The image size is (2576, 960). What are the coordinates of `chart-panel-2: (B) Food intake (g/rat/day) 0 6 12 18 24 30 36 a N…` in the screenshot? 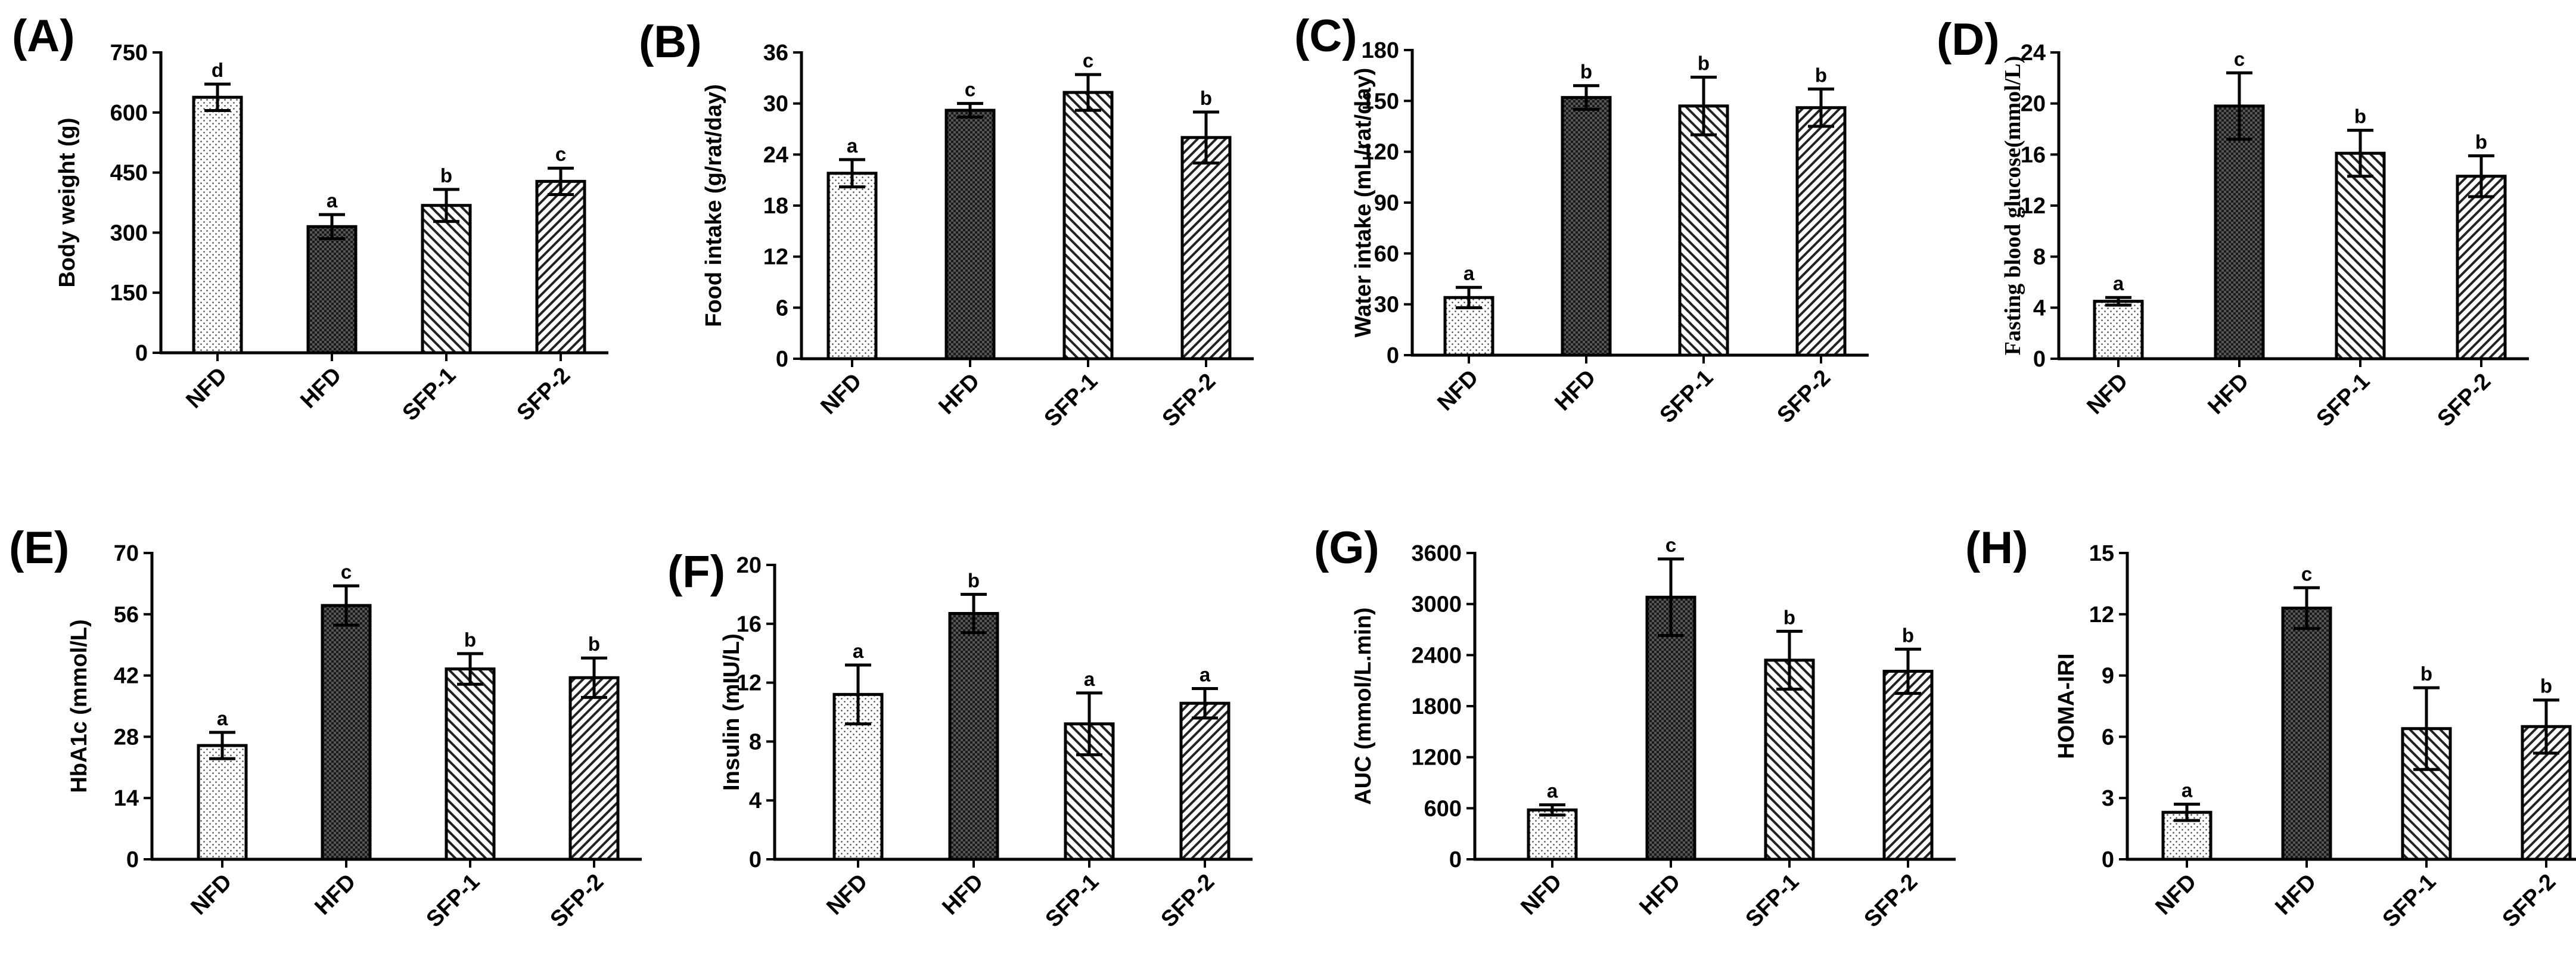 It's located at (946, 225).